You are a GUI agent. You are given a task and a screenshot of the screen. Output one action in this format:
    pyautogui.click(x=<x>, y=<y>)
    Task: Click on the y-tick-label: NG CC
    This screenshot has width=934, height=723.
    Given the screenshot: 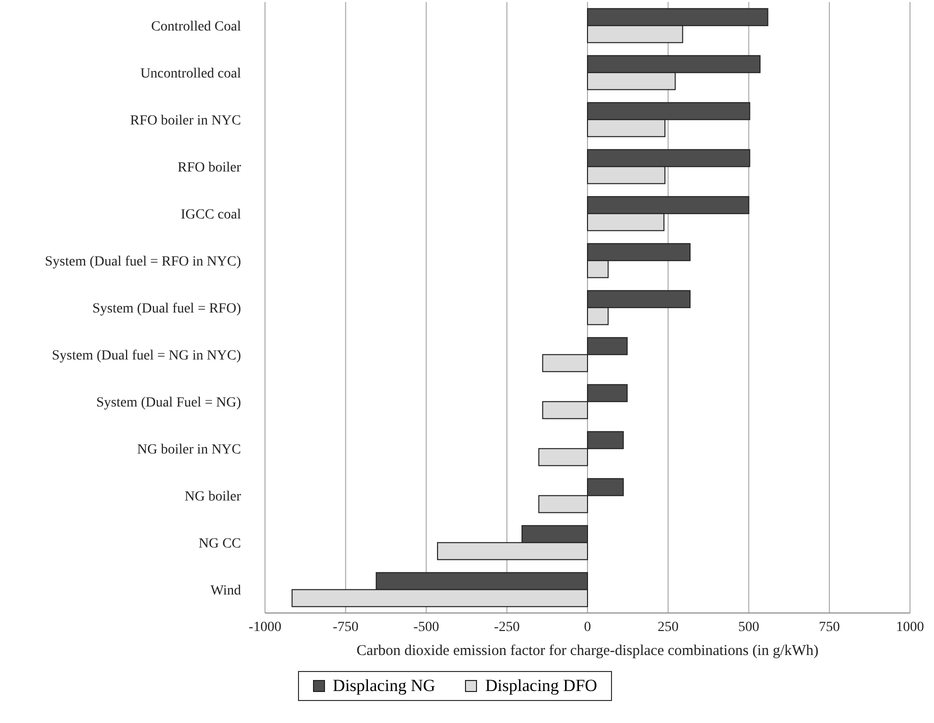 What is the action you would take?
    pyautogui.click(x=219, y=544)
    